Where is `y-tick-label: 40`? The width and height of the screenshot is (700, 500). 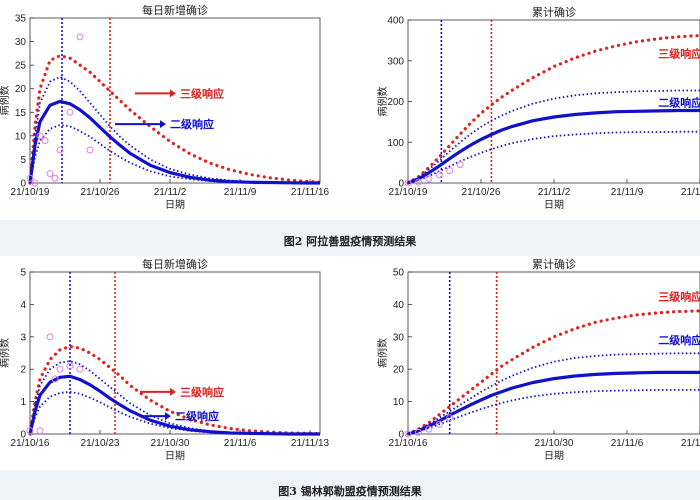 y-tick-label: 40 is located at coordinates (399, 305).